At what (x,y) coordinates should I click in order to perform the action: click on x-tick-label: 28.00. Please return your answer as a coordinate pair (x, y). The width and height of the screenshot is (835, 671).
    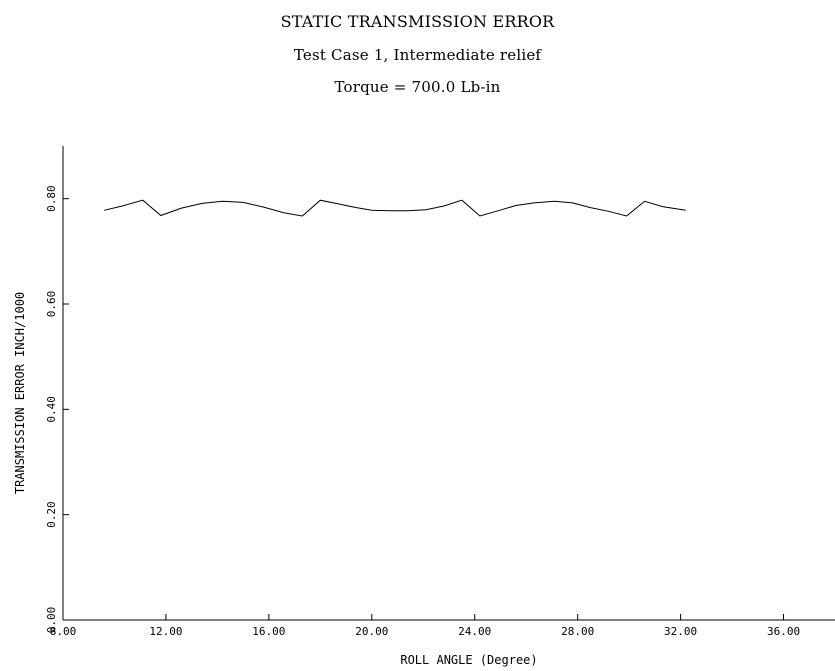
    Looking at the image, I should click on (577, 631).